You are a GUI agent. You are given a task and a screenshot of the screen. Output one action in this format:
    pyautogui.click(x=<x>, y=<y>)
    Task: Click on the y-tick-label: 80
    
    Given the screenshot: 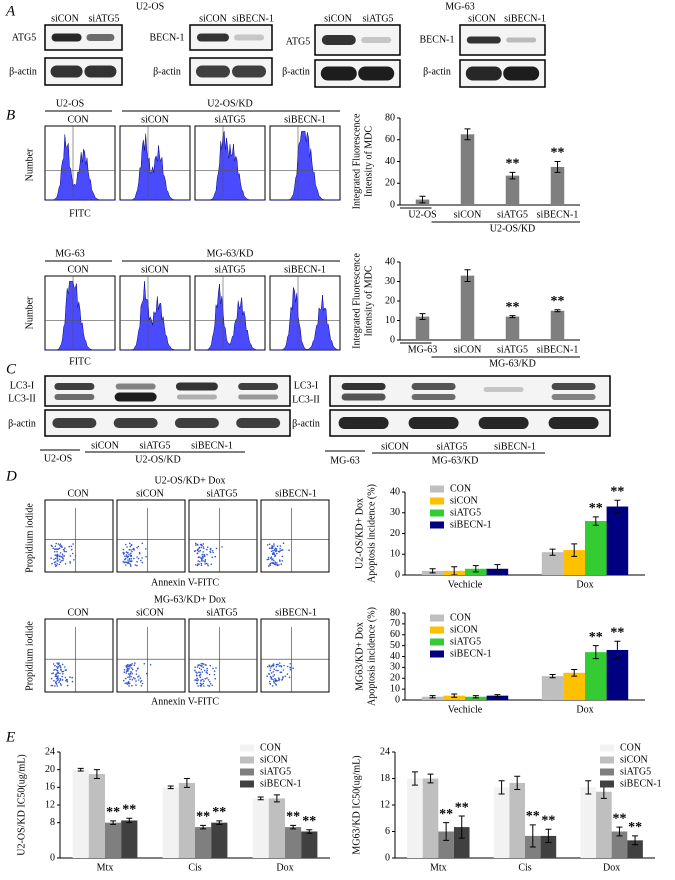 What is the action you would take?
    pyautogui.click(x=390, y=117)
    